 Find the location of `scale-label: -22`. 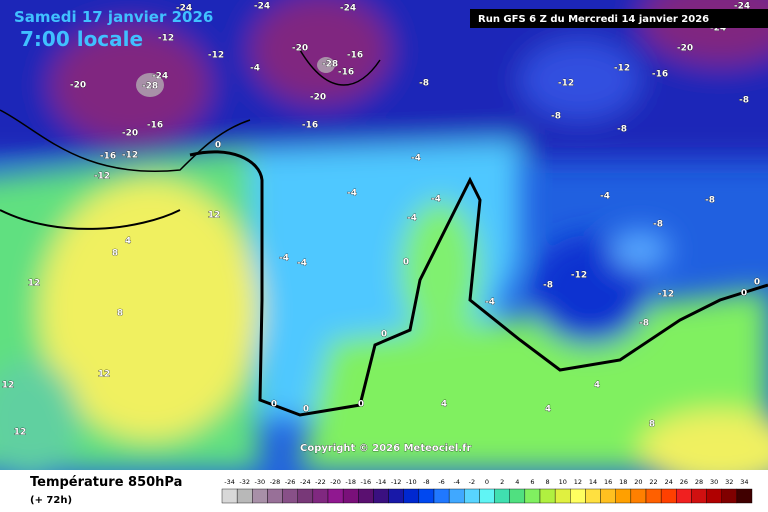

scale-label: -22 is located at coordinates (320, 482).